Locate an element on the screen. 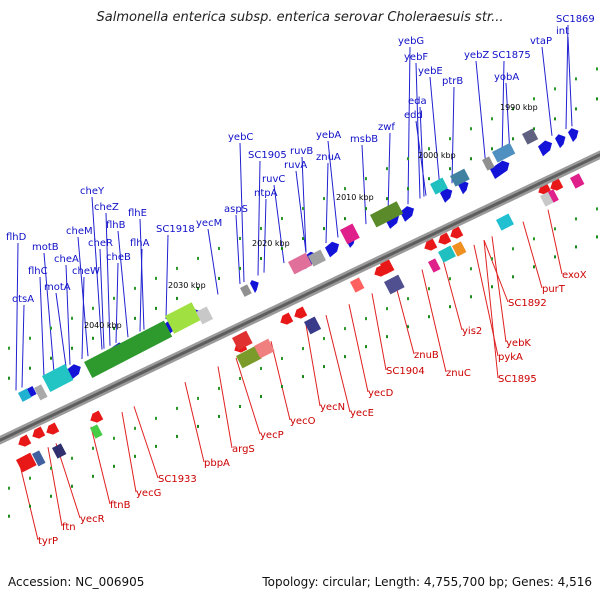 This screenshot has height=600, width=600. gene-label: zwf is located at coordinates (386, 127).